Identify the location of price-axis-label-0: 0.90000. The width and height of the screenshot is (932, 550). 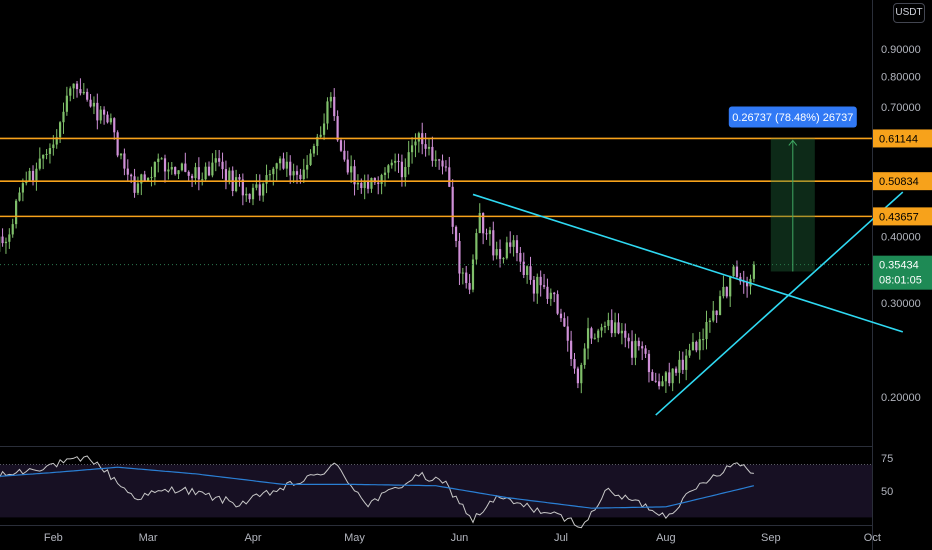
(901, 50).